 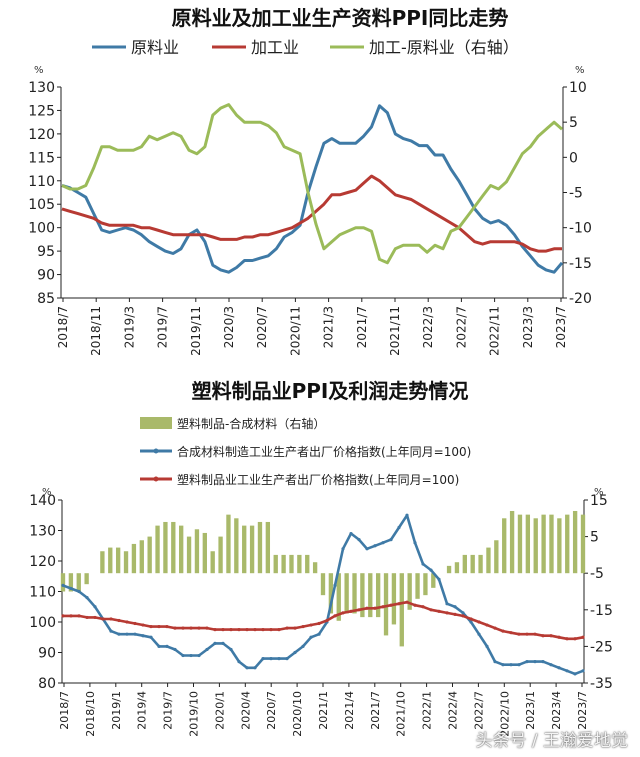 What do you see at coordinates (580, 70) in the screenshot?
I see `chart-1-right-unit: %` at bounding box center [580, 70].